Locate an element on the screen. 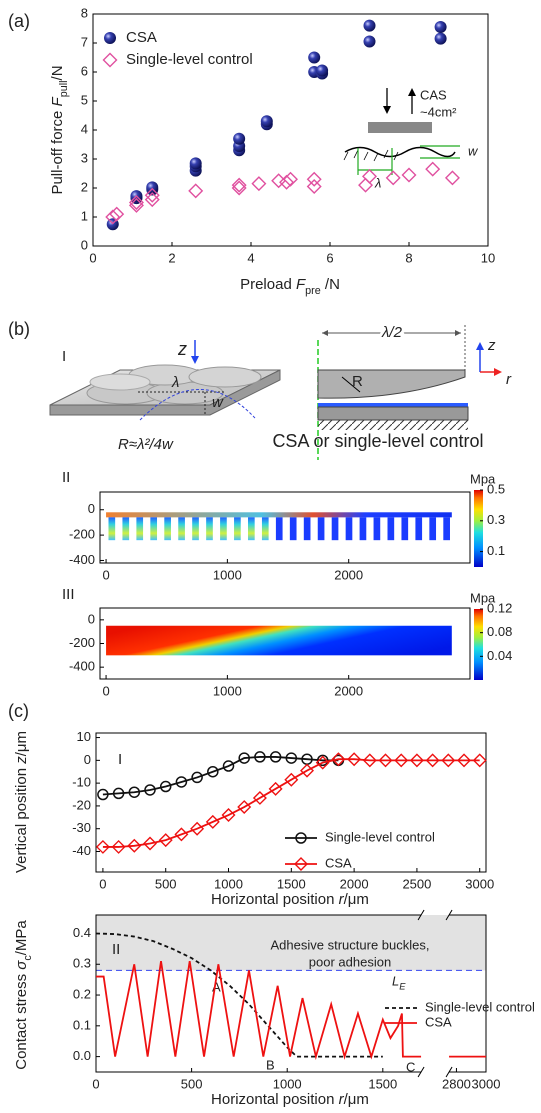 This screenshot has width=541, height=1113. schematic-text: R≈λ²/4w is located at coordinates (146, 444).